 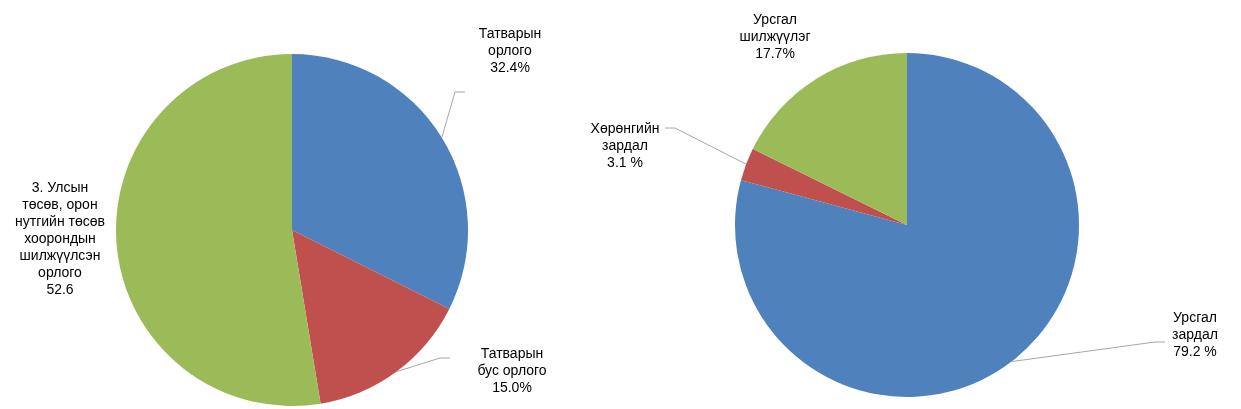 What do you see at coordinates (510, 41) in the screenshot?
I see `slice-label: Татварын орлого` at bounding box center [510, 41].